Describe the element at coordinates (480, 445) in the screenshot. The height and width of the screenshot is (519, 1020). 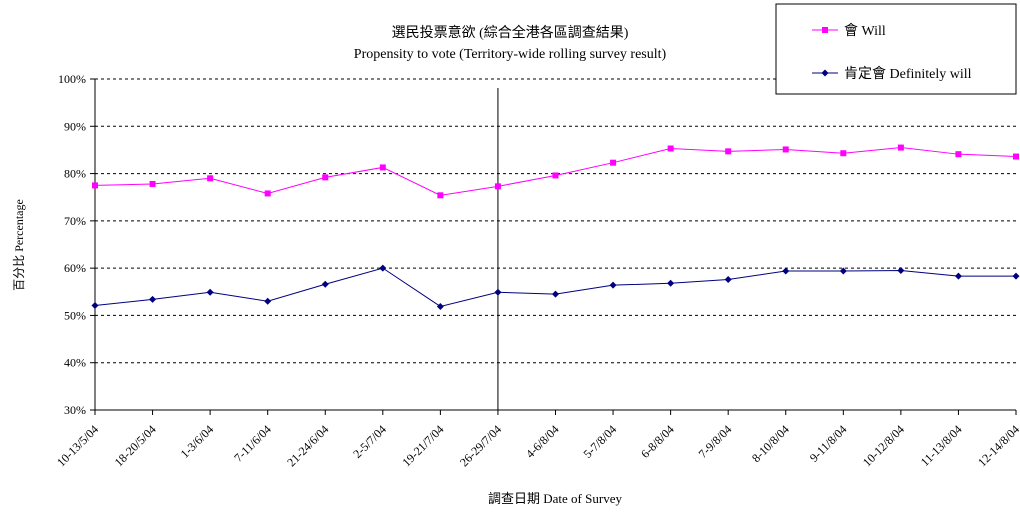
I see `x-tick-label: 26-29/7/04` at that location.